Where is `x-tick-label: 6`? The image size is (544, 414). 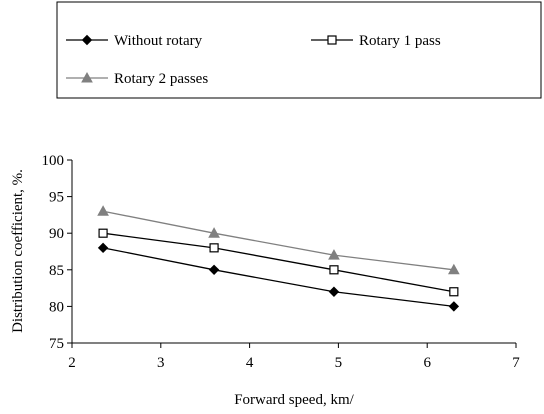 x-tick-label: 6 is located at coordinates (427, 363).